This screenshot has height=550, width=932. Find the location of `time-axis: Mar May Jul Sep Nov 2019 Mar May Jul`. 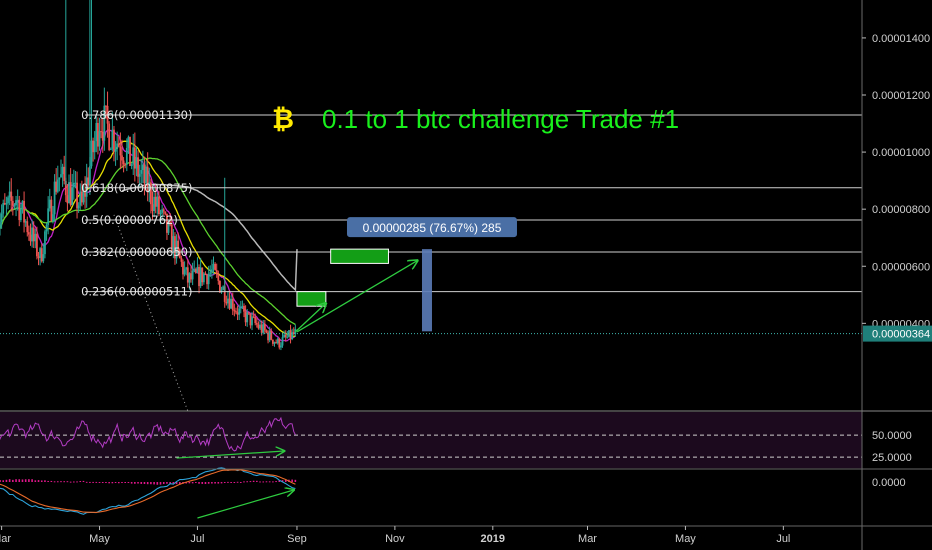

time-axis: Mar May Jul Sep Nov 2019 Mar May Jul is located at coordinates (395, 535).